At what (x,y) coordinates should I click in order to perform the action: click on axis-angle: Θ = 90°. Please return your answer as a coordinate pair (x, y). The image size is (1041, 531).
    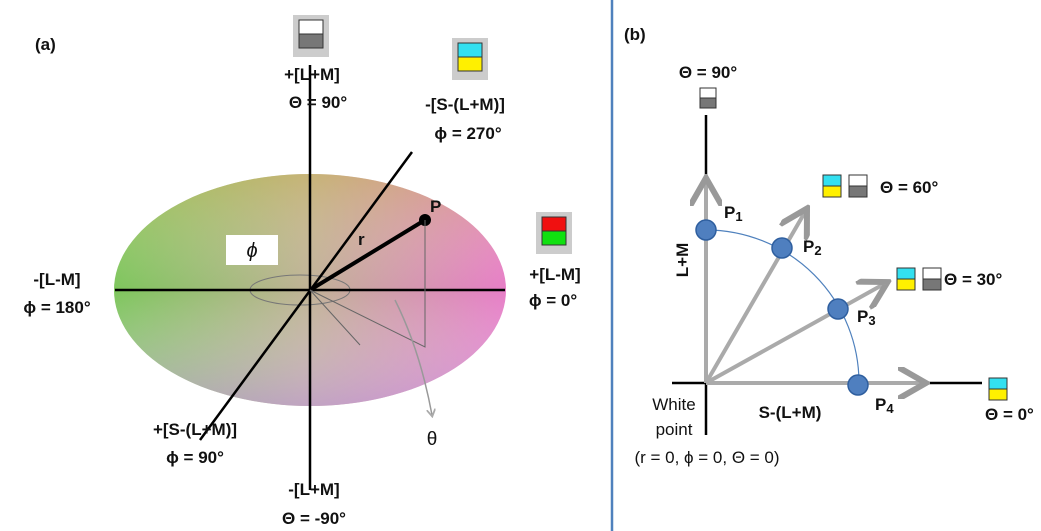
    Looking at the image, I should click on (318, 102).